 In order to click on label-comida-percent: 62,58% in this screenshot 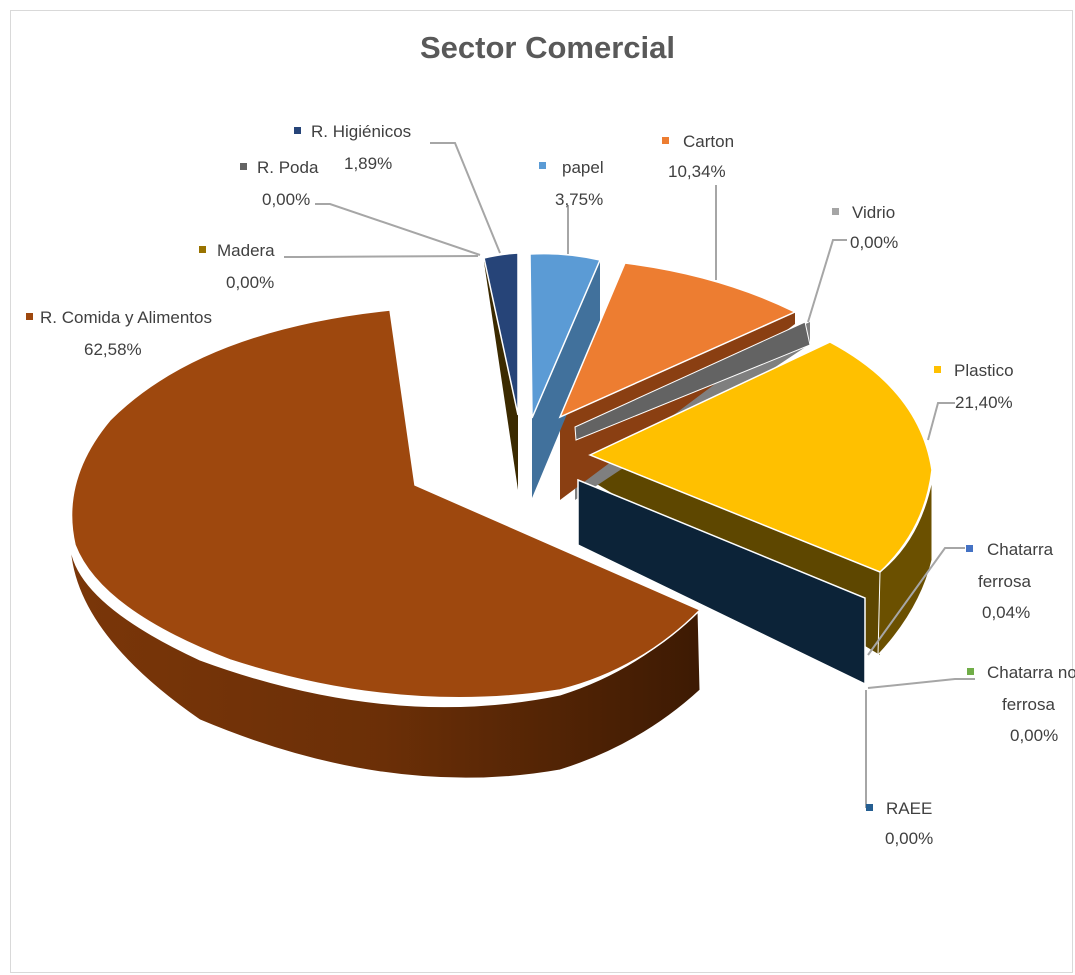, I will do `click(113, 349)`.